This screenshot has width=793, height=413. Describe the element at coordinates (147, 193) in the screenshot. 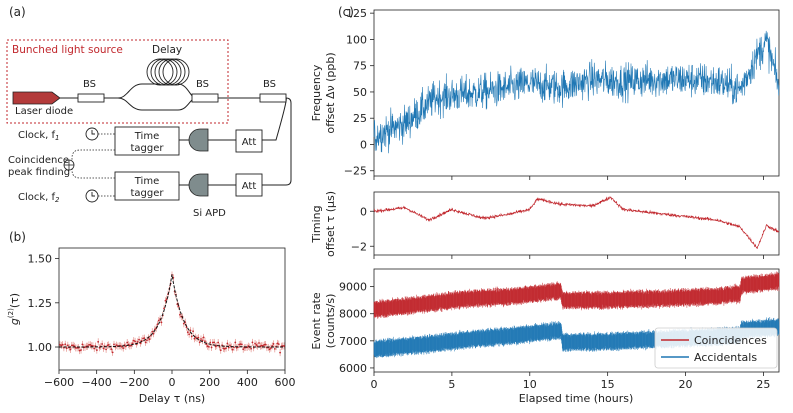

I see `tagger2-line2: tagger` at that location.